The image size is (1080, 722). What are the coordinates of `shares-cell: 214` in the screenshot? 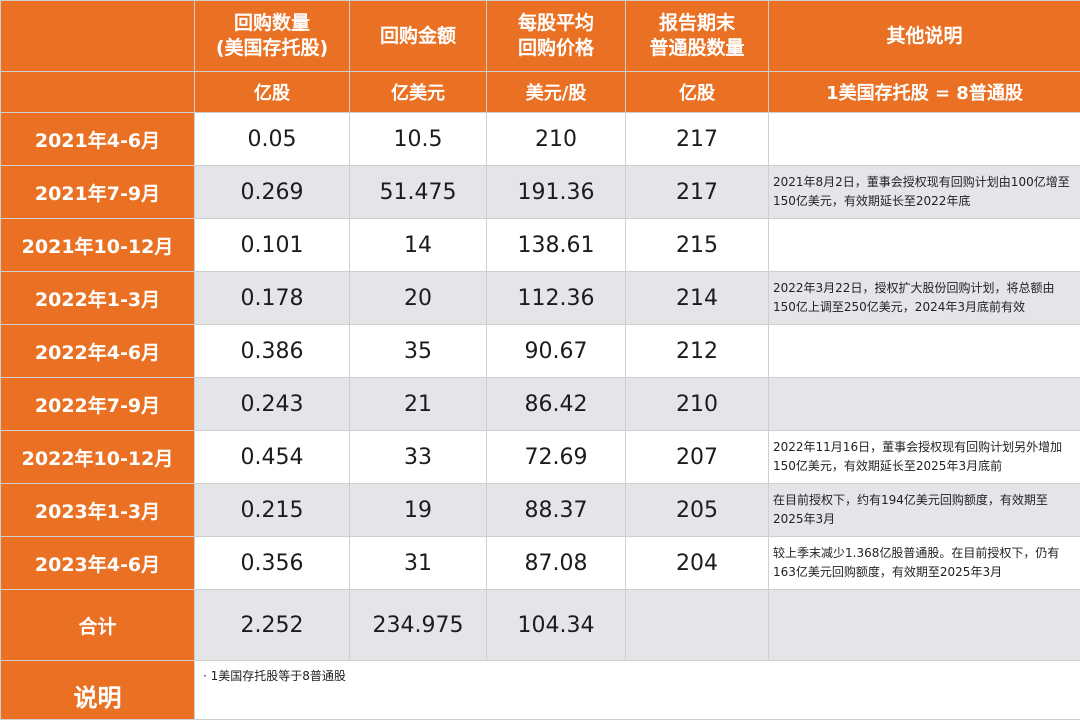 It's located at (697, 298).